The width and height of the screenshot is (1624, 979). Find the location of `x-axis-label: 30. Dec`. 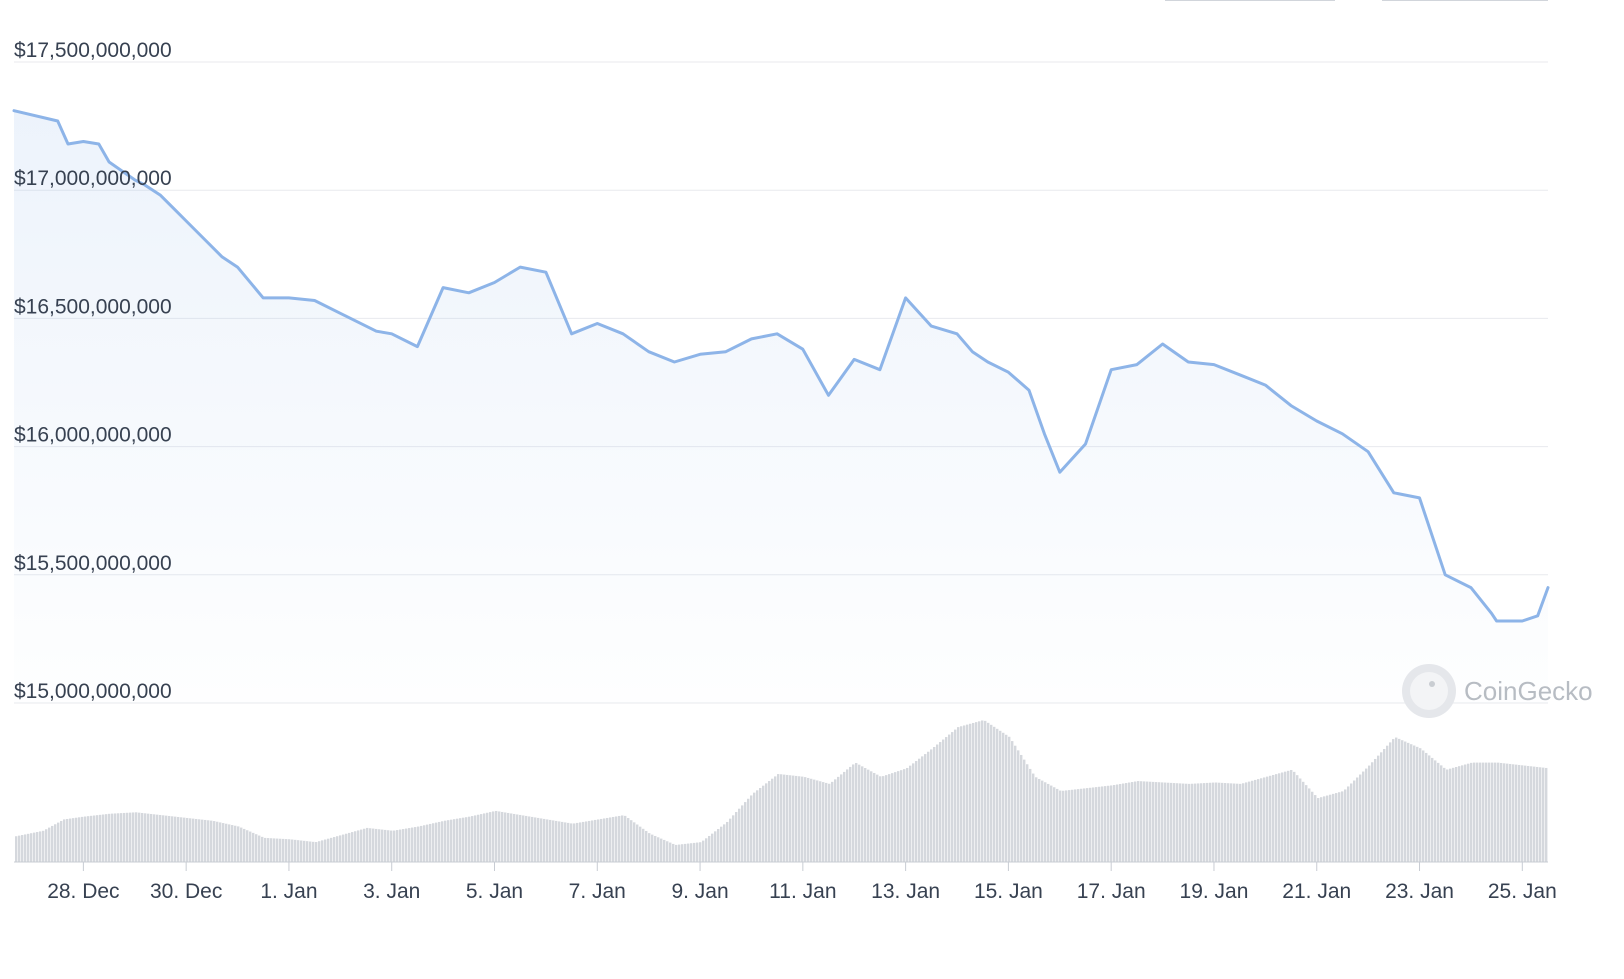

x-axis-label: 30. Dec is located at coordinates (186, 891).